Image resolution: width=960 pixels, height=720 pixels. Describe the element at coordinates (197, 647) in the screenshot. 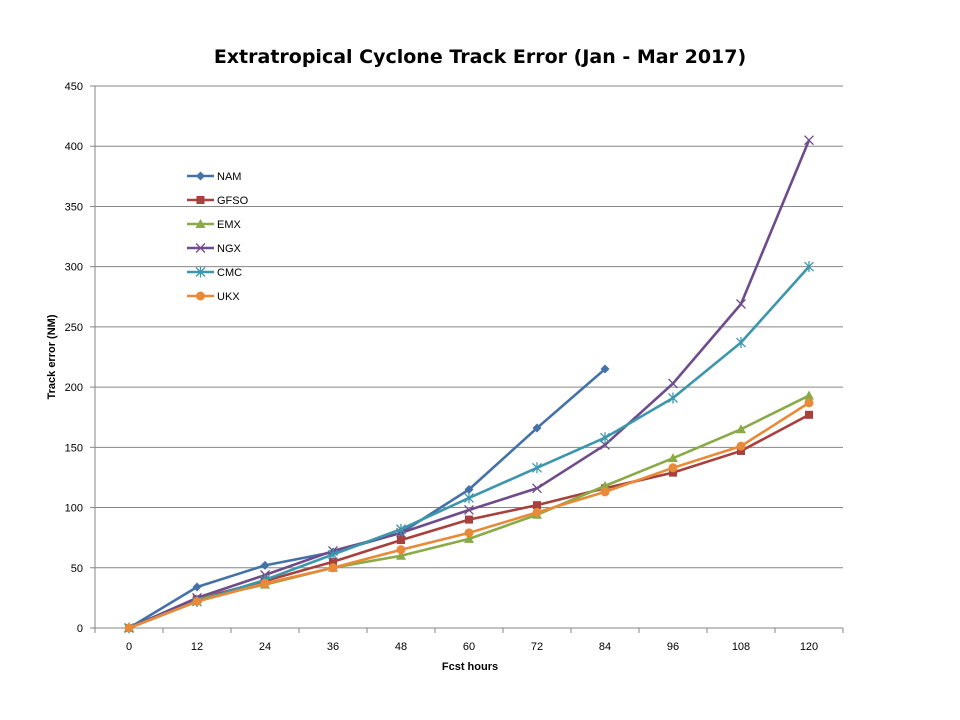

I see `x-tick-label-12: 12` at that location.